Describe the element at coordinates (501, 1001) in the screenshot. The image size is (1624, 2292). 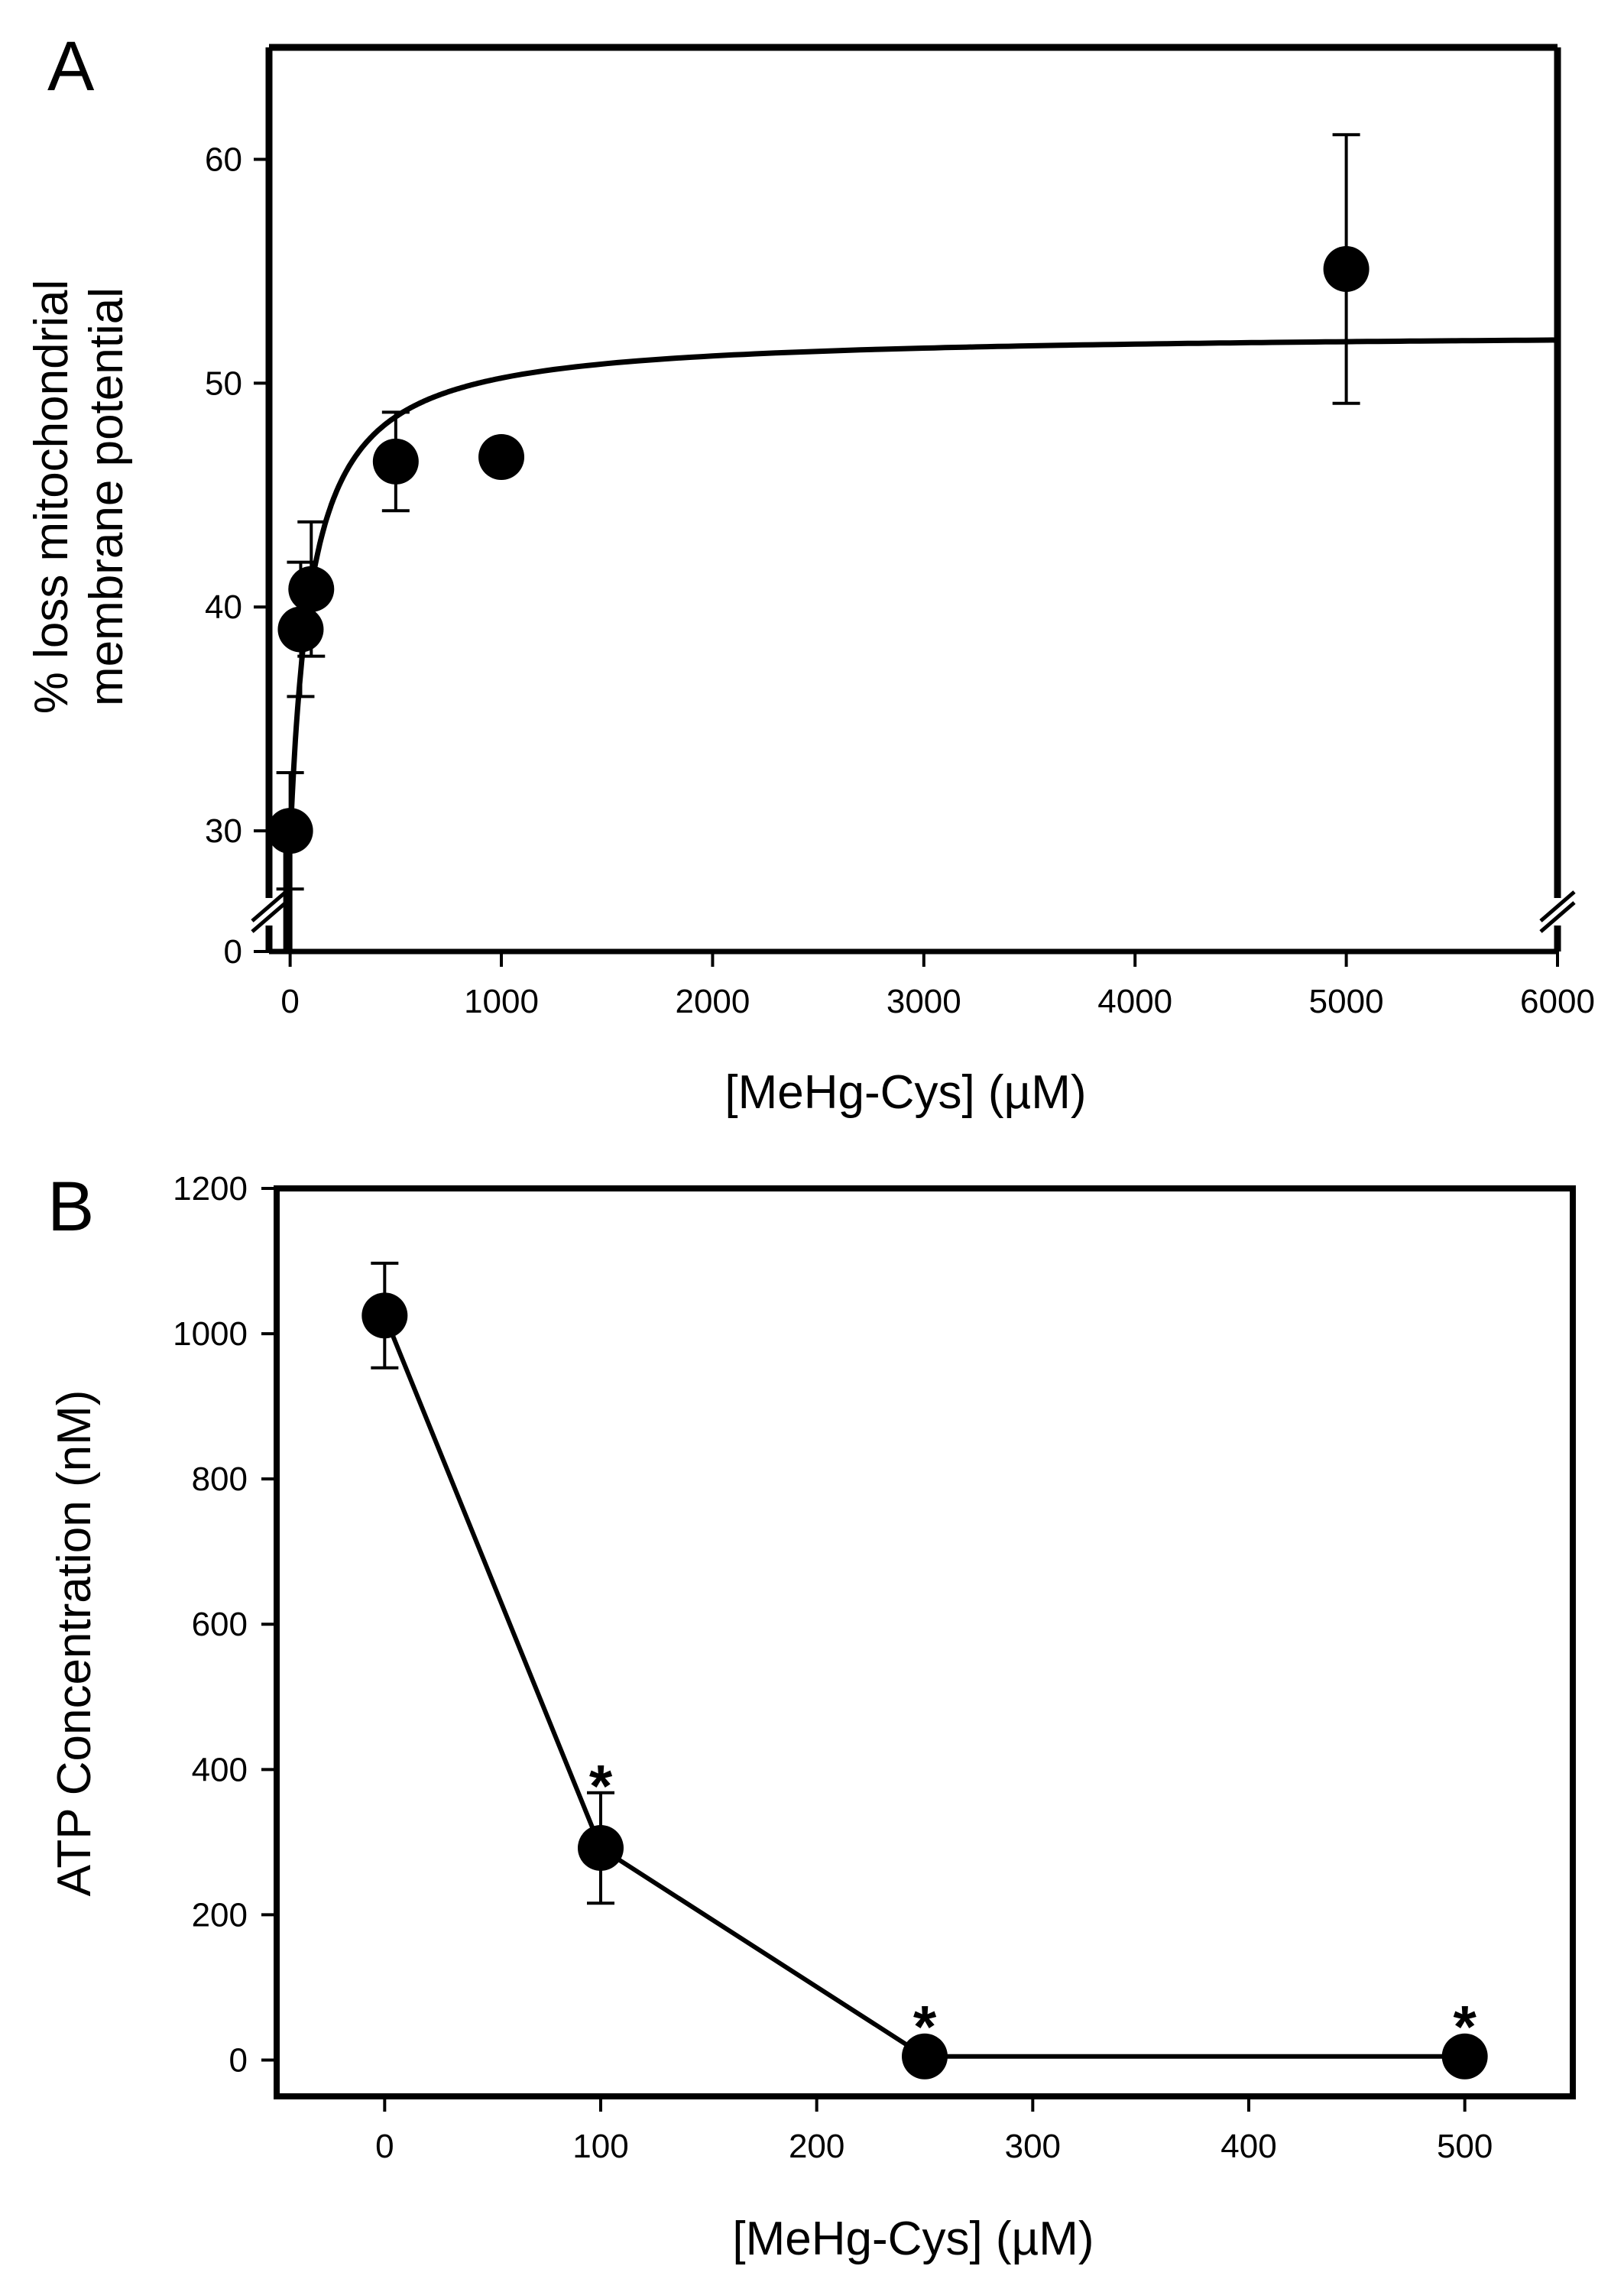
I see `x-tick-label: 1000` at that location.